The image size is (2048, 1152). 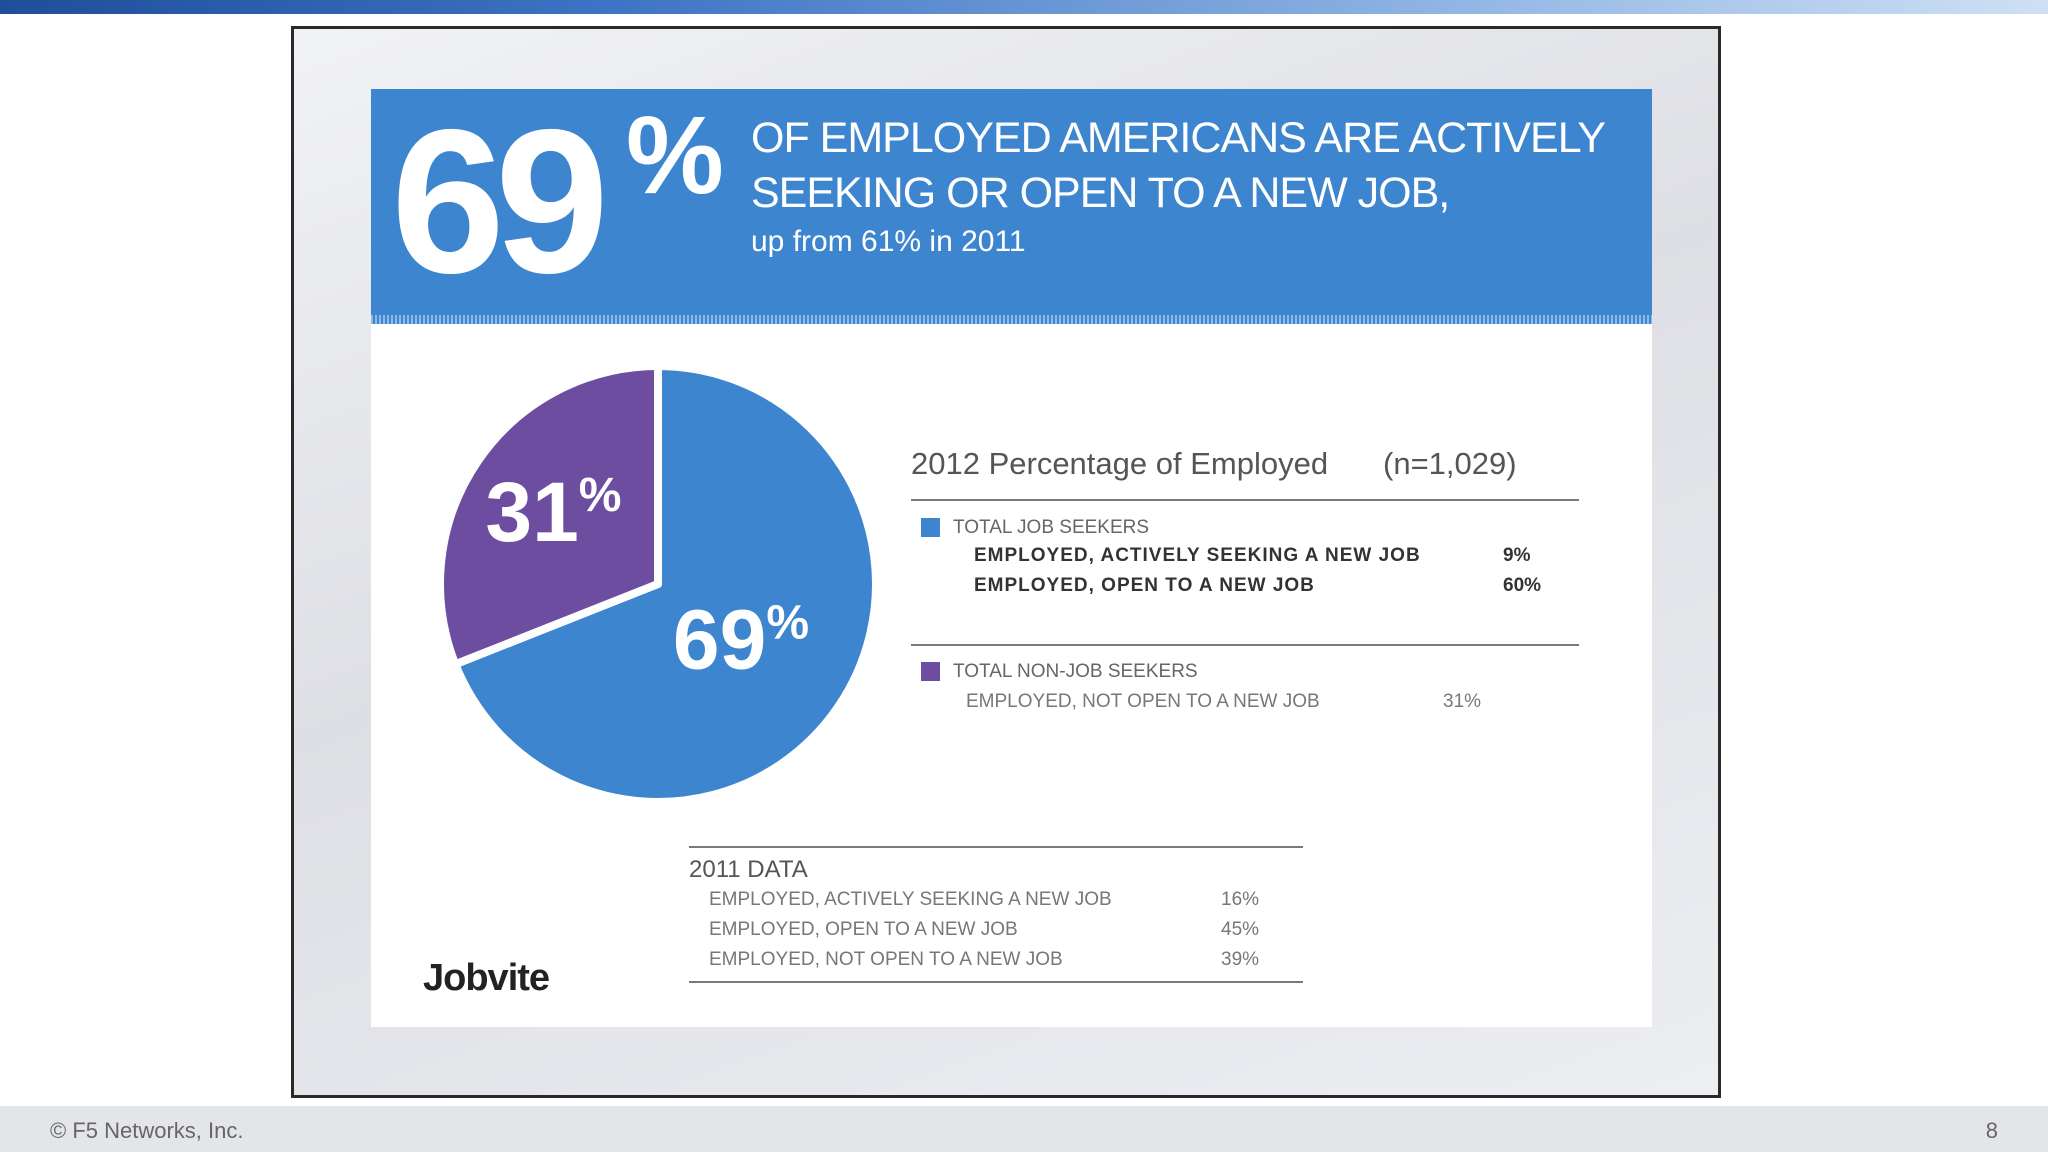 I want to click on sample-size: (n=1,029), so click(x=1450, y=463).